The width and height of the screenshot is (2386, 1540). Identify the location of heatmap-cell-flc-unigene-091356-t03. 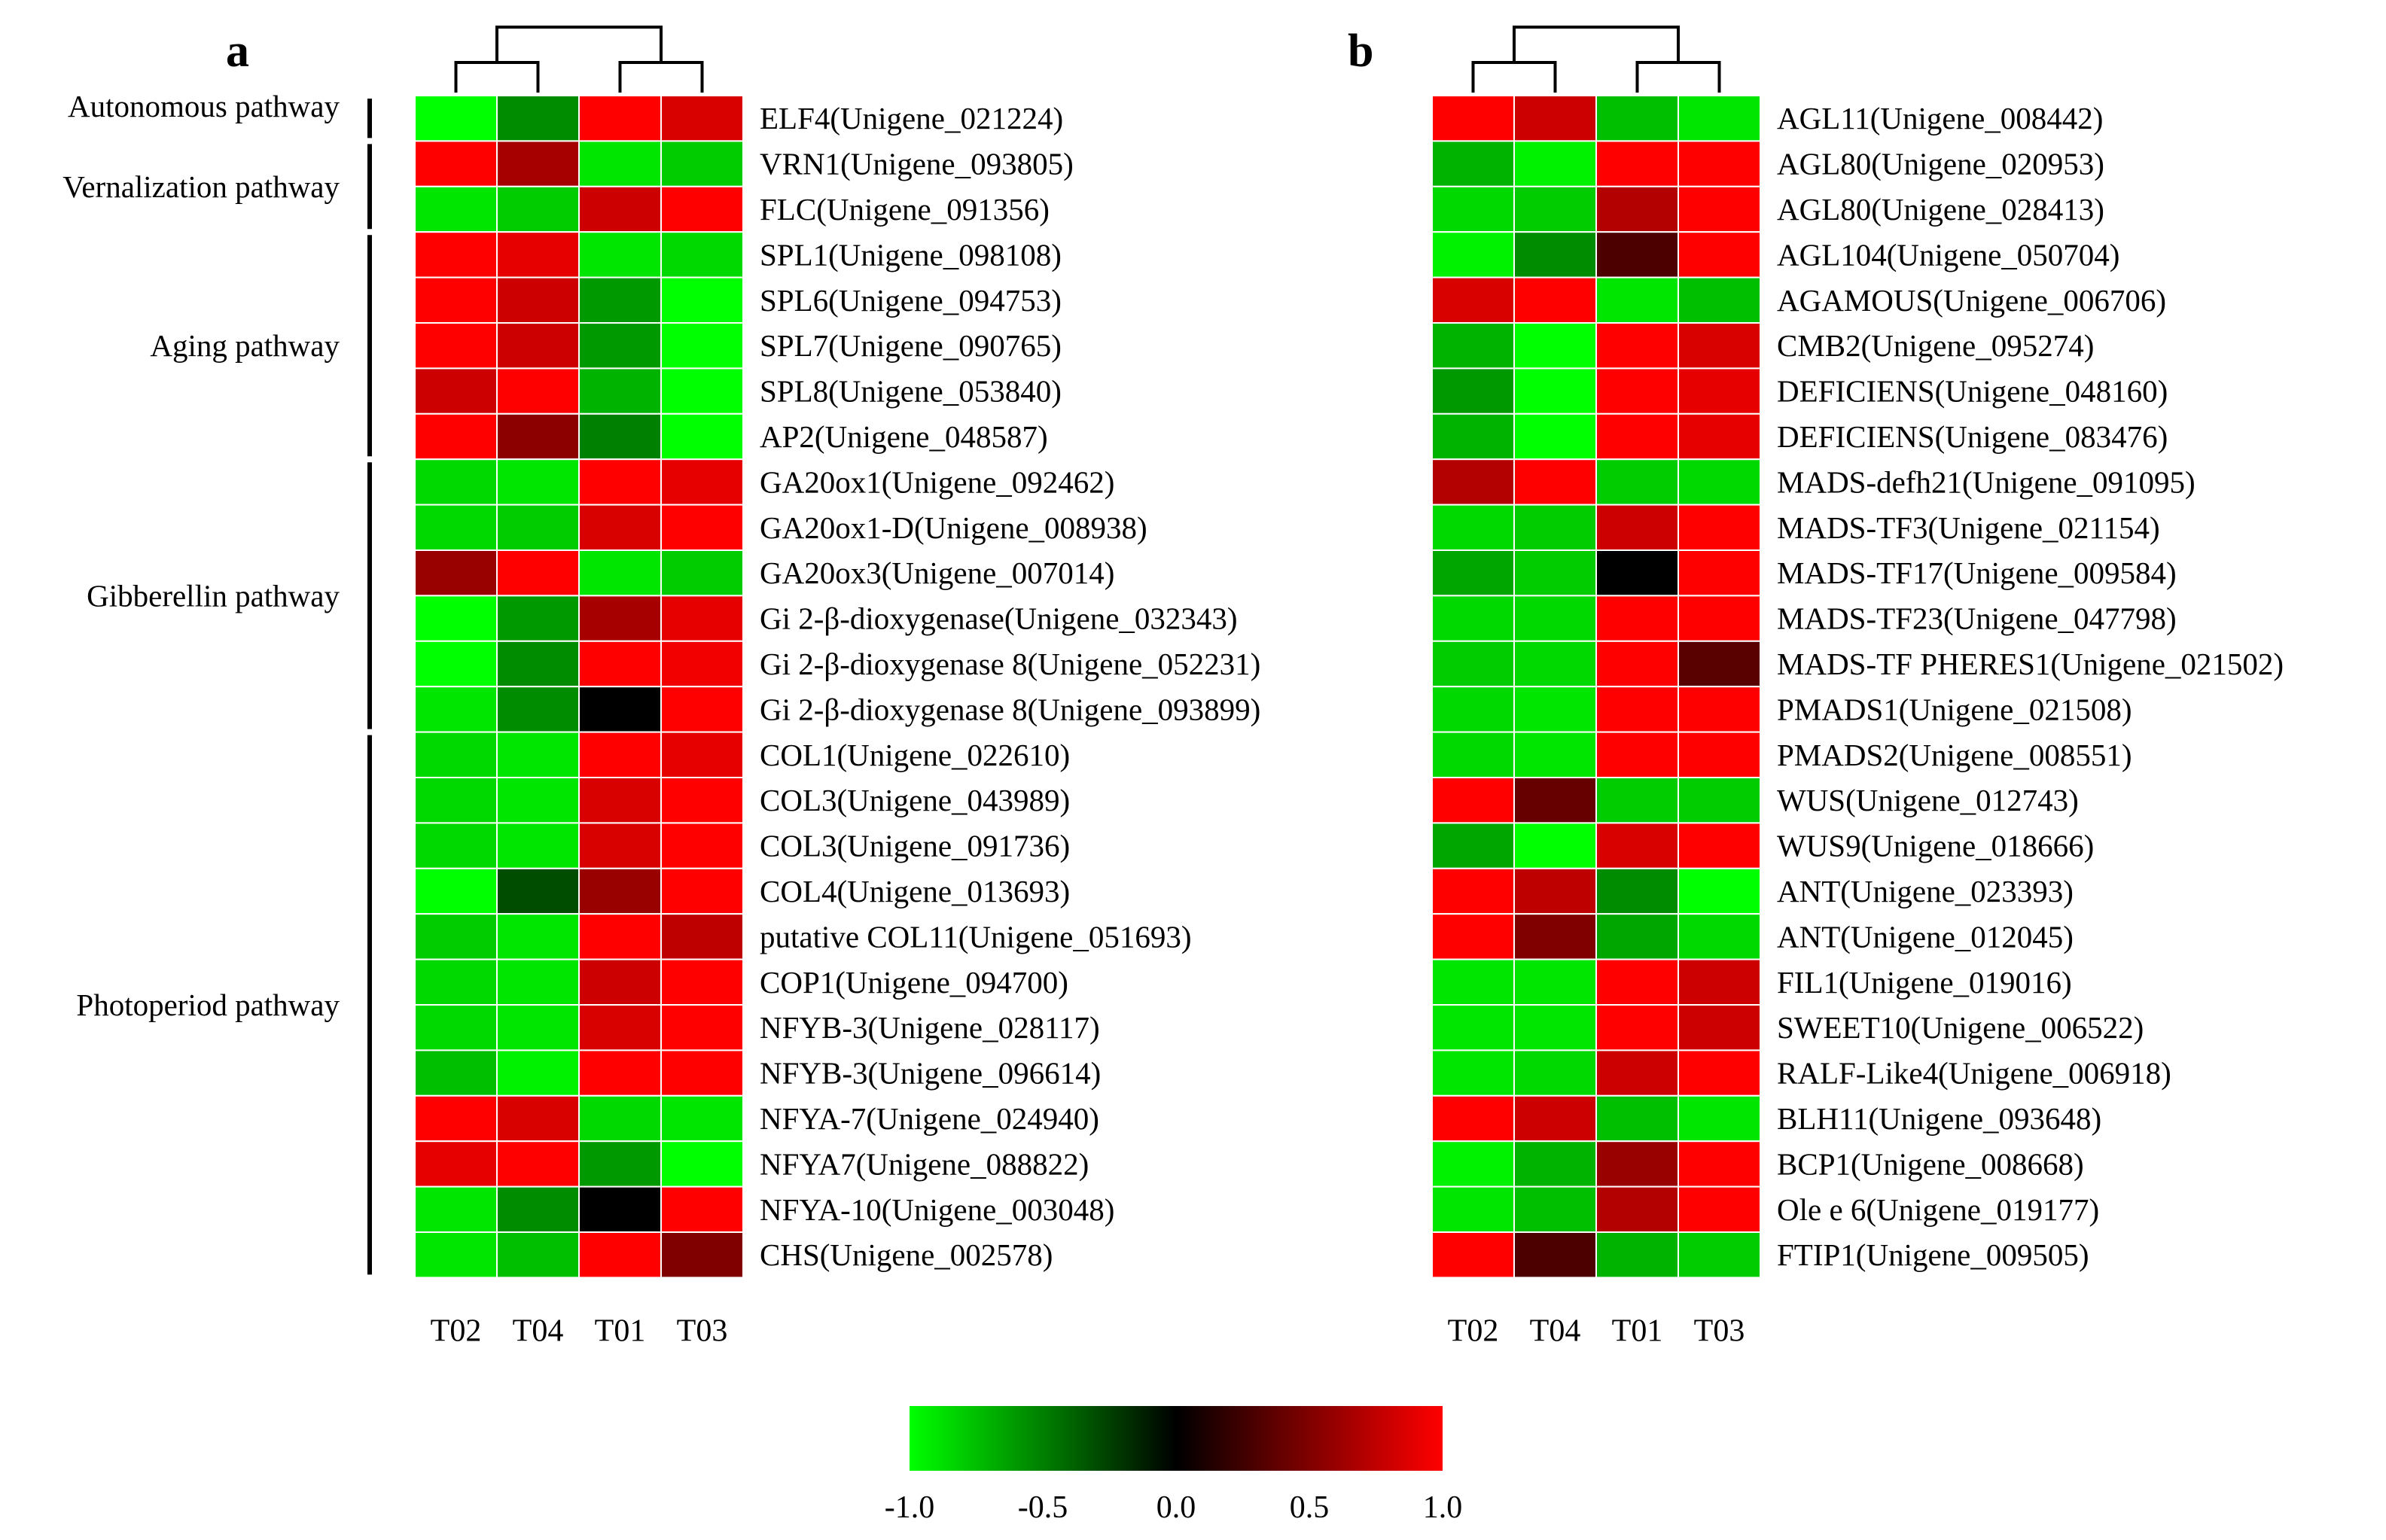
(702, 209).